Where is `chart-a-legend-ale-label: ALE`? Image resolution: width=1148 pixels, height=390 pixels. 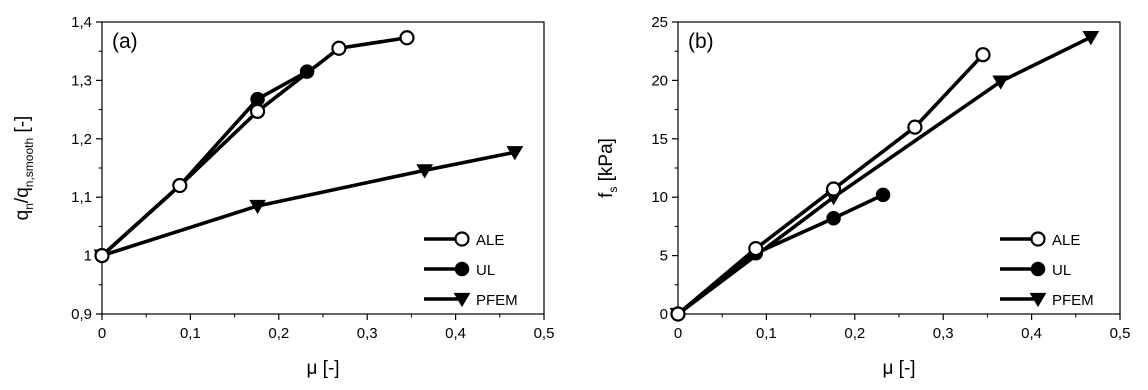 chart-a-legend-ale-label: ALE is located at coordinates (490, 240).